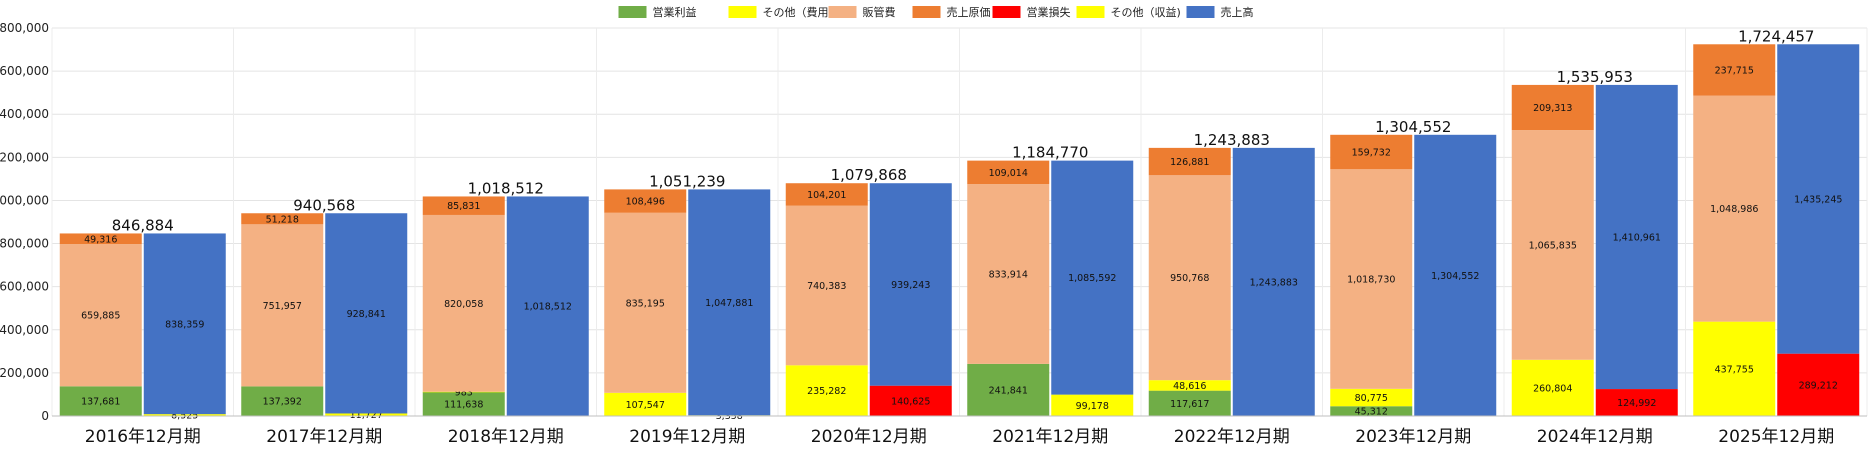 The height and width of the screenshot is (450, 1875). What do you see at coordinates (24, 330) in the screenshot?
I see `y-tick-label: 400,000` at bounding box center [24, 330].